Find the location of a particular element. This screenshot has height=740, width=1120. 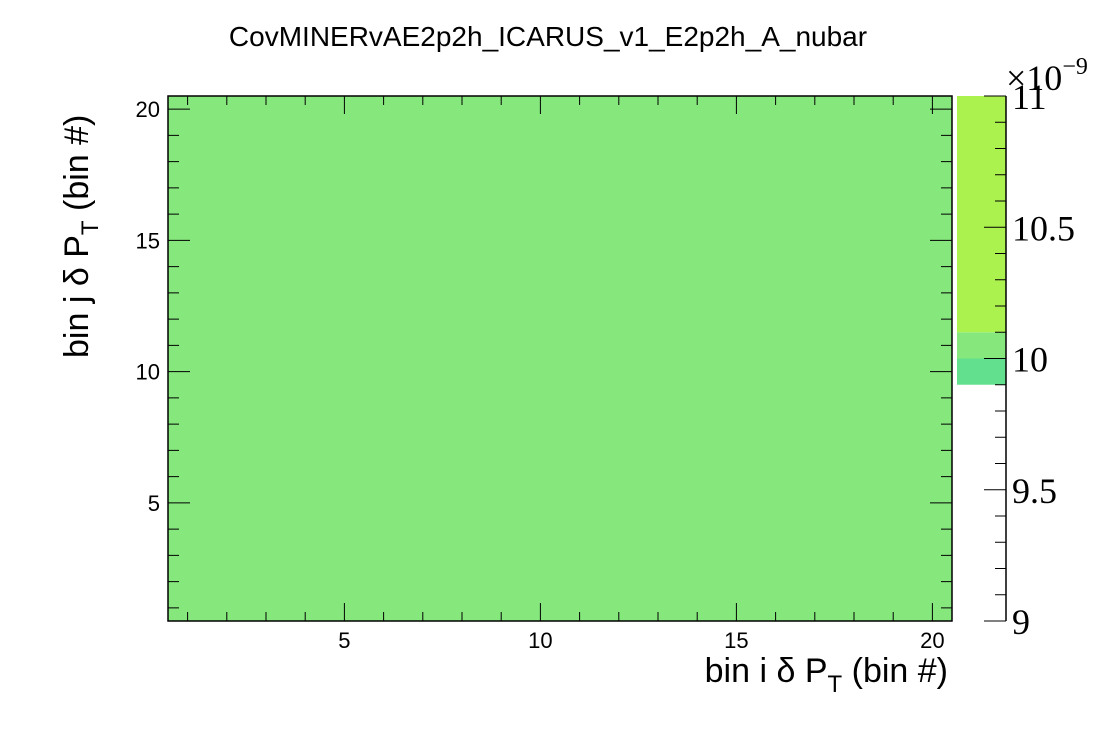

y-axis-title: bin j δ PT (bin #) is located at coordinates (81, 236).